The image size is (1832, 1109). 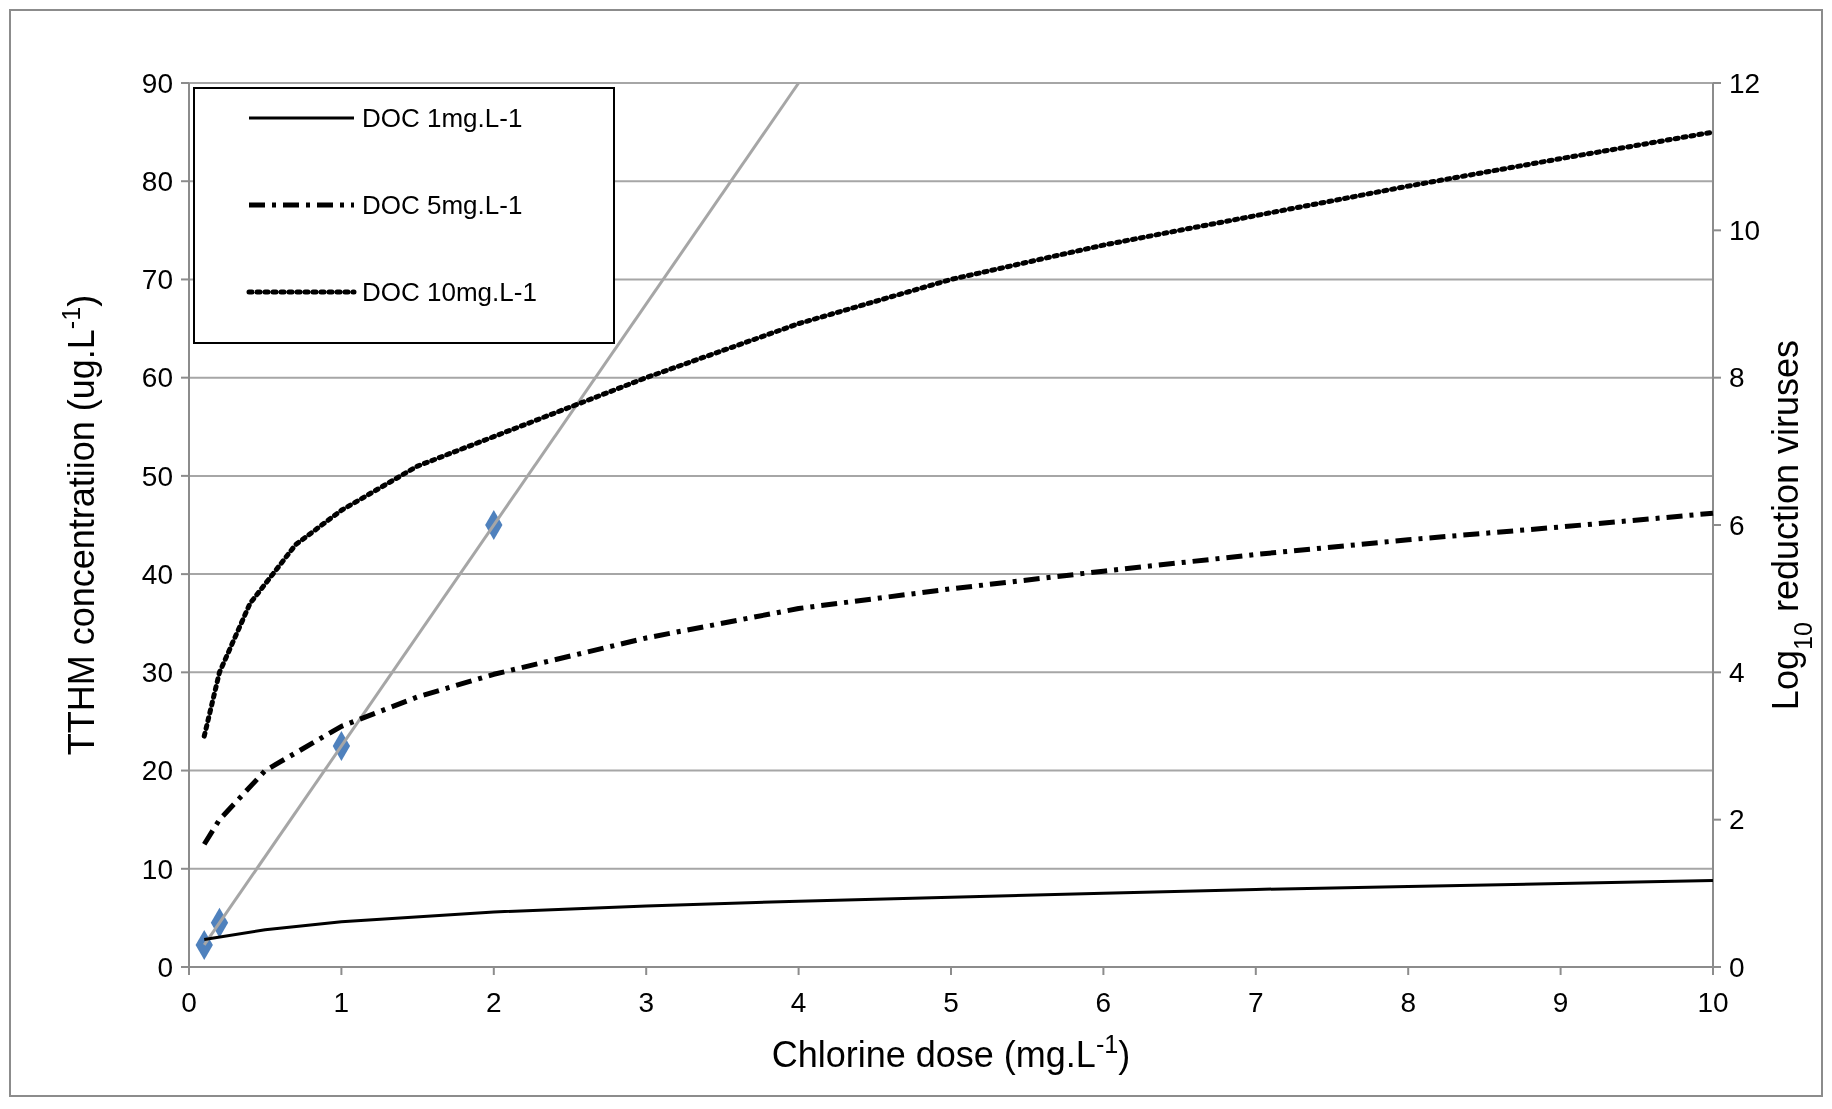 I want to click on y2-tick-label: 12, so click(x=1745, y=83).